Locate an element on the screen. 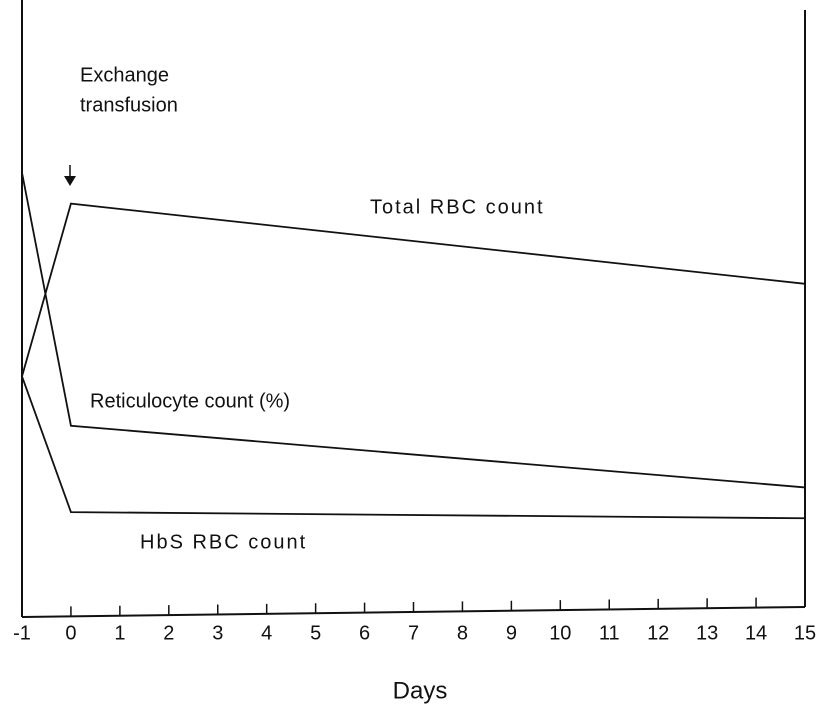  series-label: HbS RBC count is located at coordinates (223, 542).